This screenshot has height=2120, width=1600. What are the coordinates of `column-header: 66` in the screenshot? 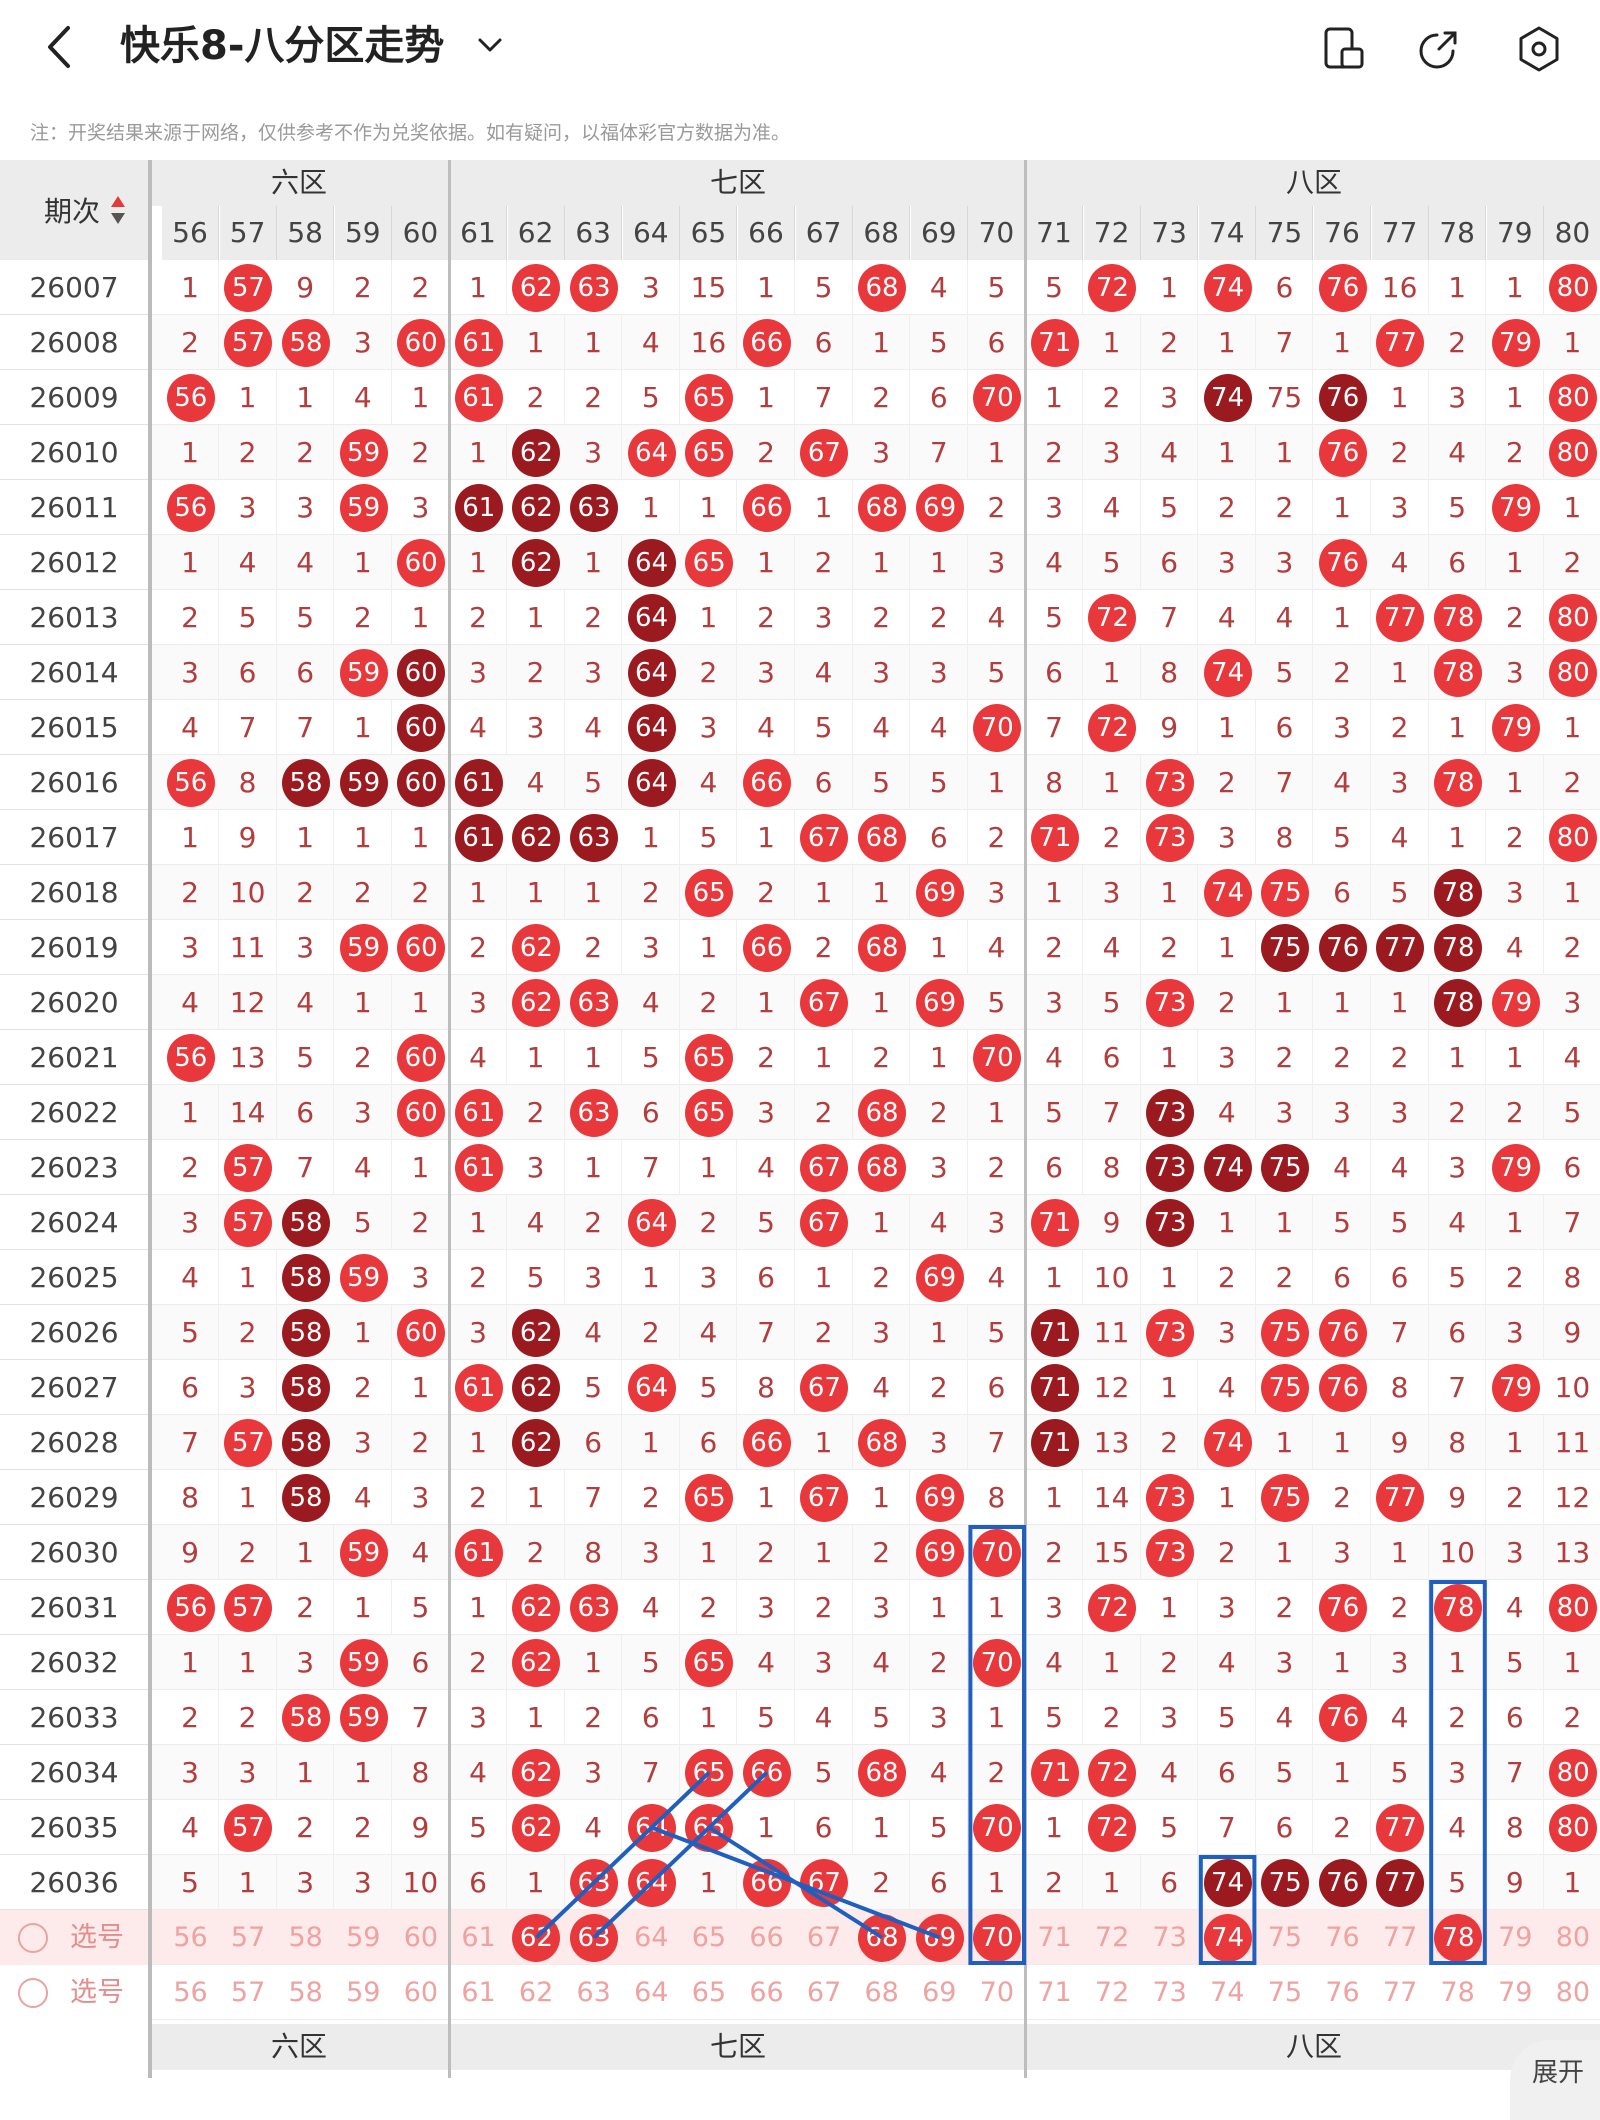 It's located at (766, 233).